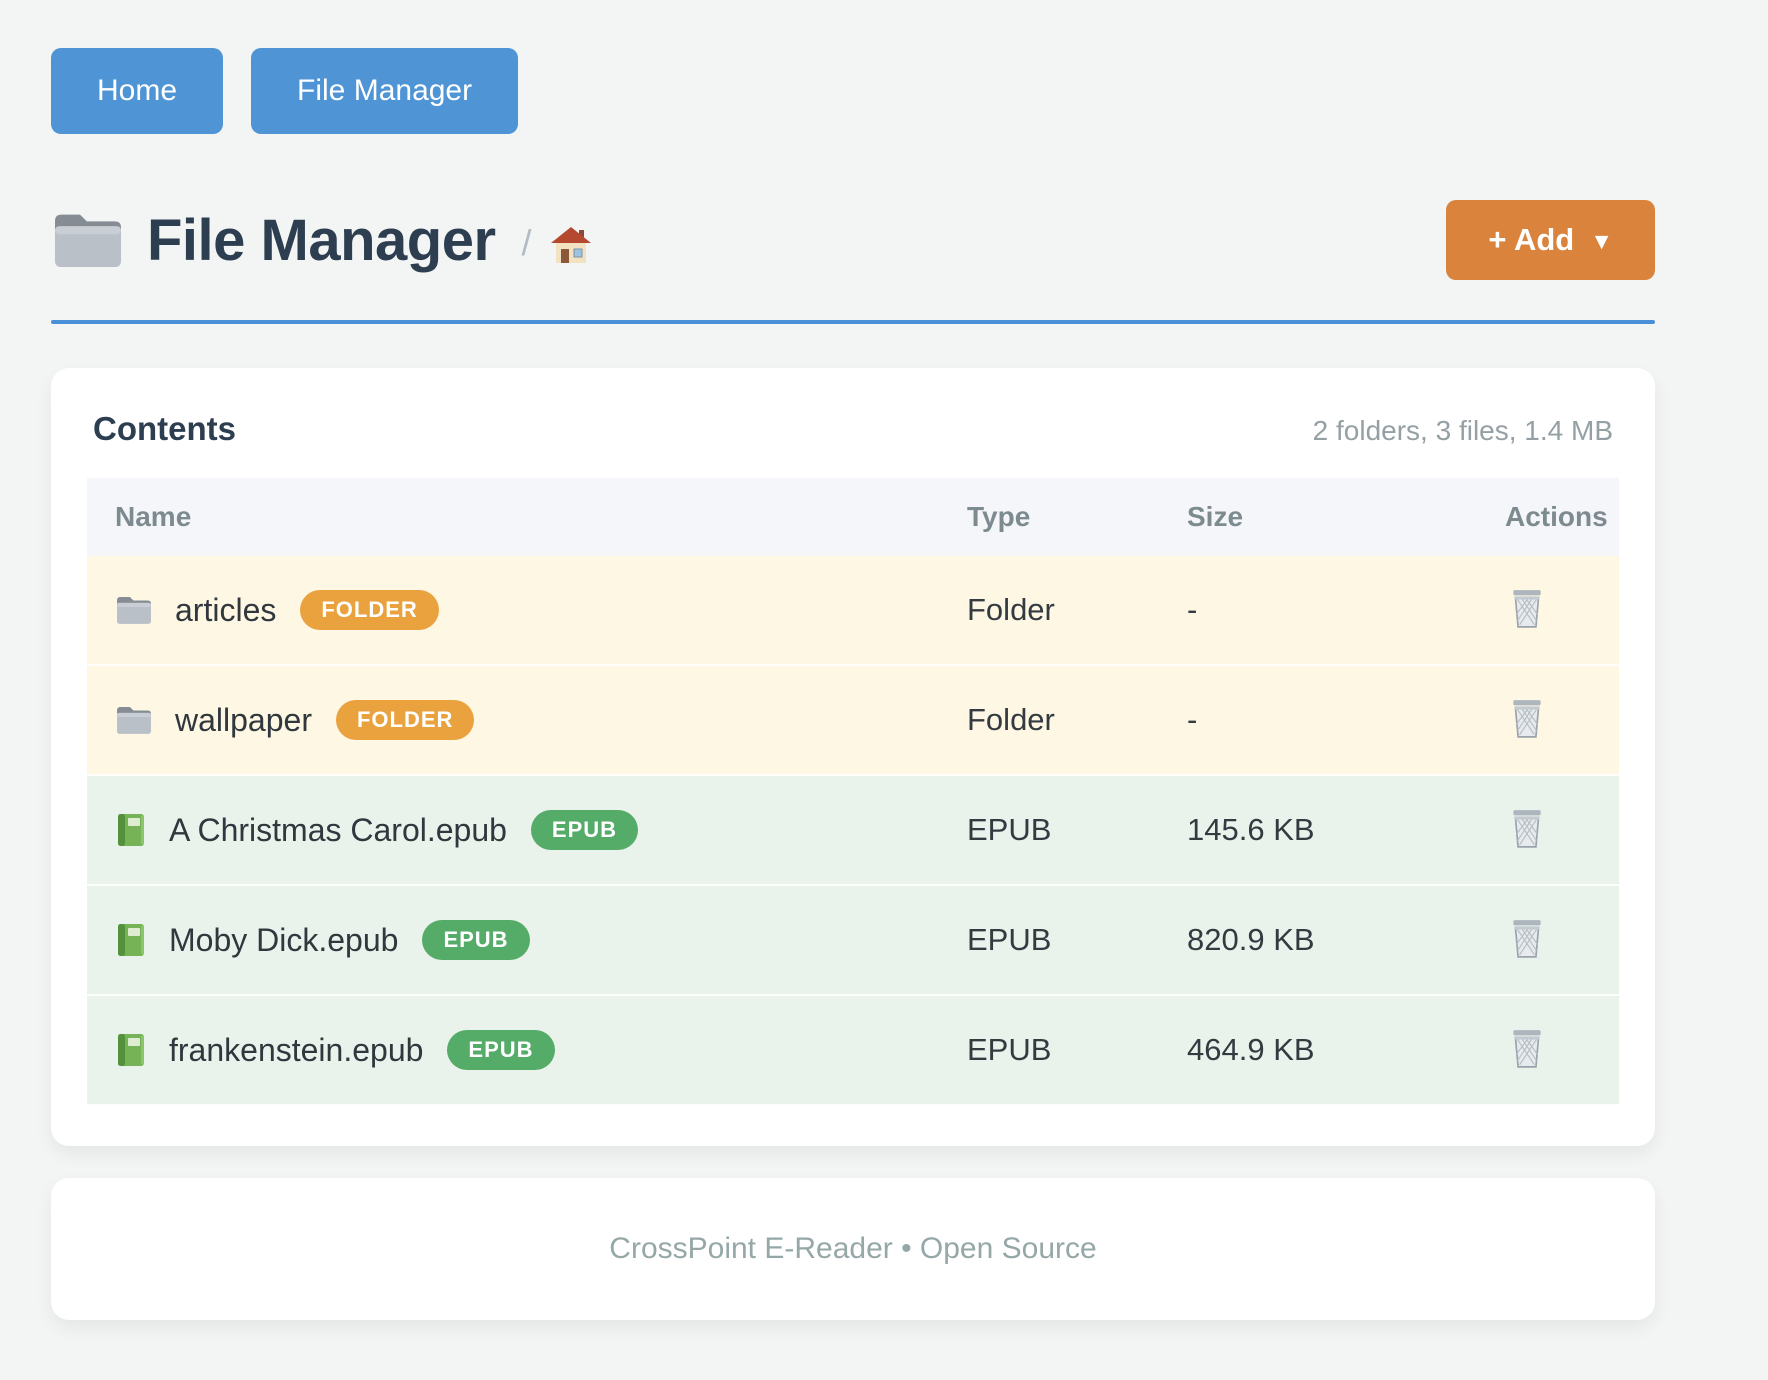 The image size is (1768, 1380). I want to click on file-name: A Christmas Carol.epub, so click(338, 829).